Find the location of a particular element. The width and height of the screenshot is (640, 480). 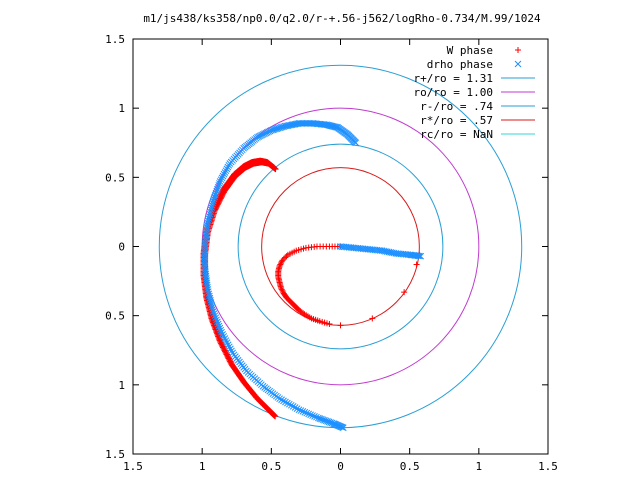

y-tick-label: 0 is located at coordinates (121, 247).